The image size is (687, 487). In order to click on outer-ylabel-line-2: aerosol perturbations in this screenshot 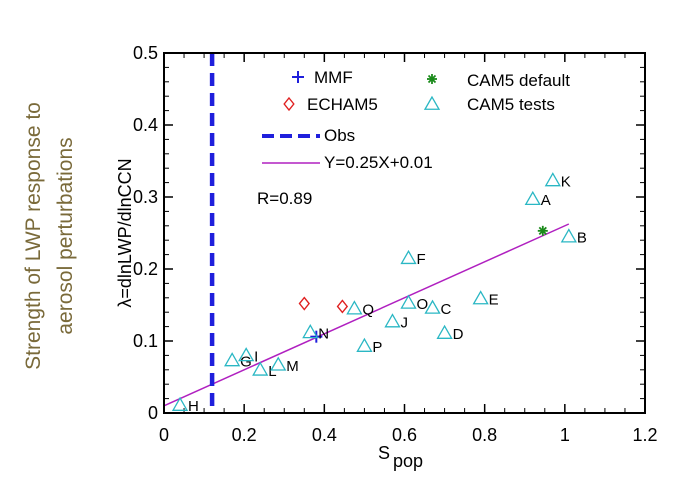, I will do `click(65, 235)`.